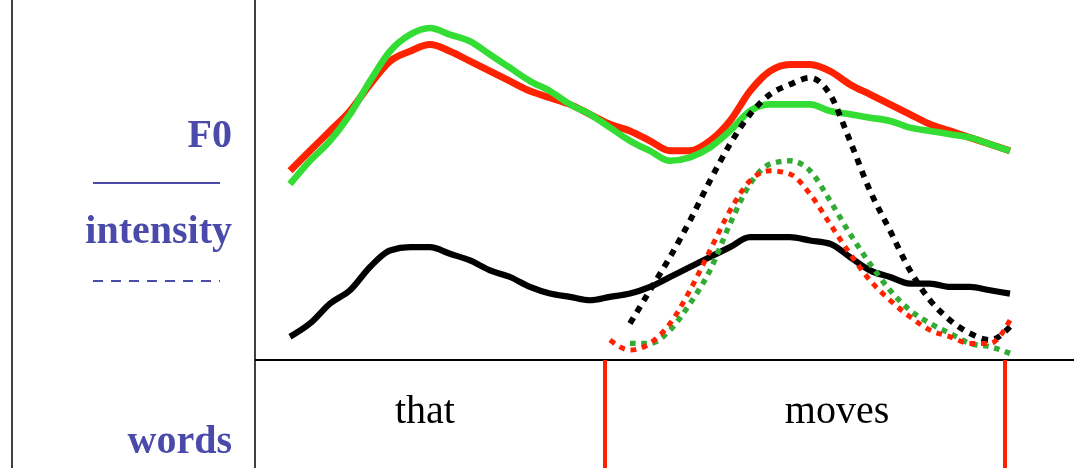 The width and height of the screenshot is (1074, 468). Describe the element at coordinates (425, 409) in the screenshot. I see `text: that` at that location.